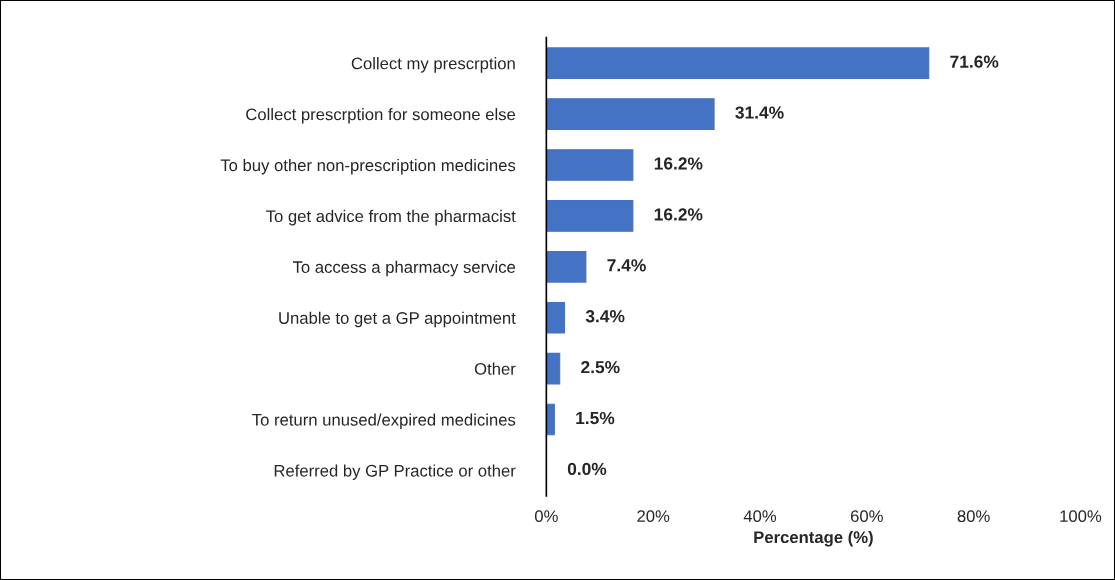 This screenshot has height=580, width=1115. Describe the element at coordinates (397, 319) in the screenshot. I see `y-tick-label: Unable to get a GP appointment` at that location.